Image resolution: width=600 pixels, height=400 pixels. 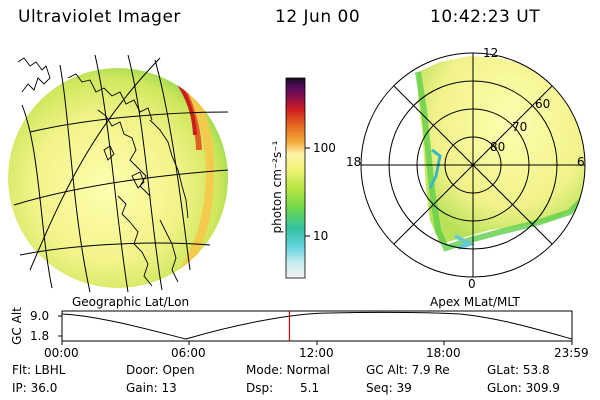 I want to click on mlat-label-60: 60, so click(x=543, y=104).